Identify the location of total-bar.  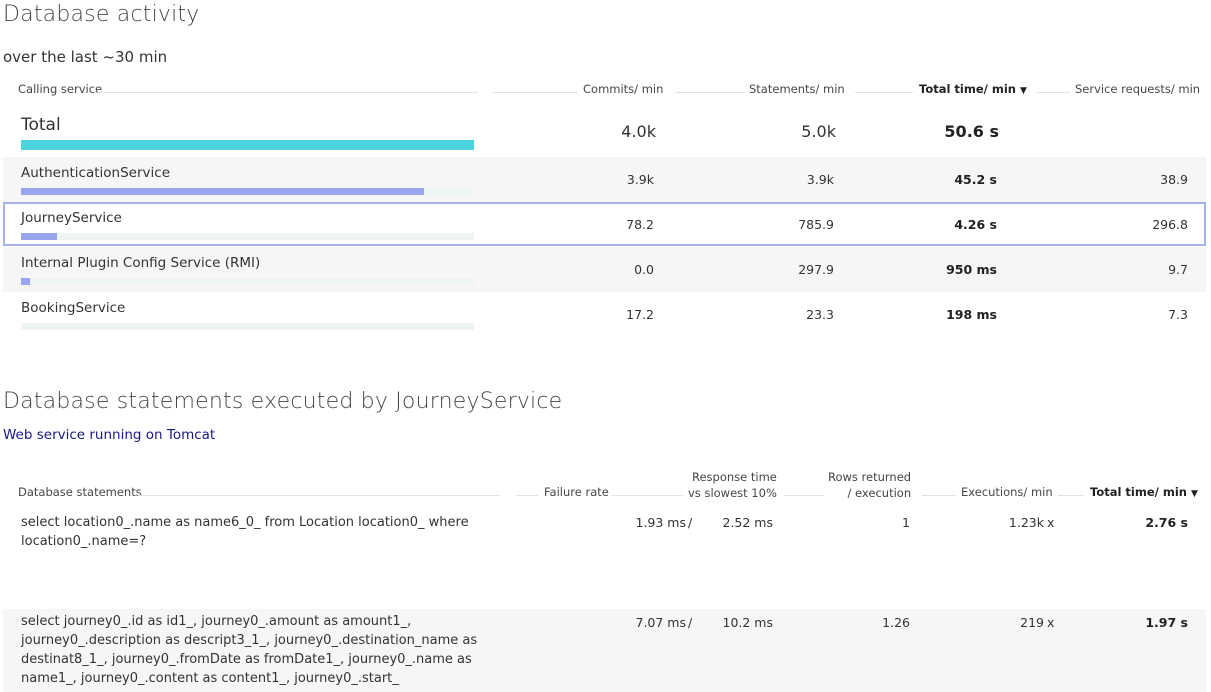
(247, 145).